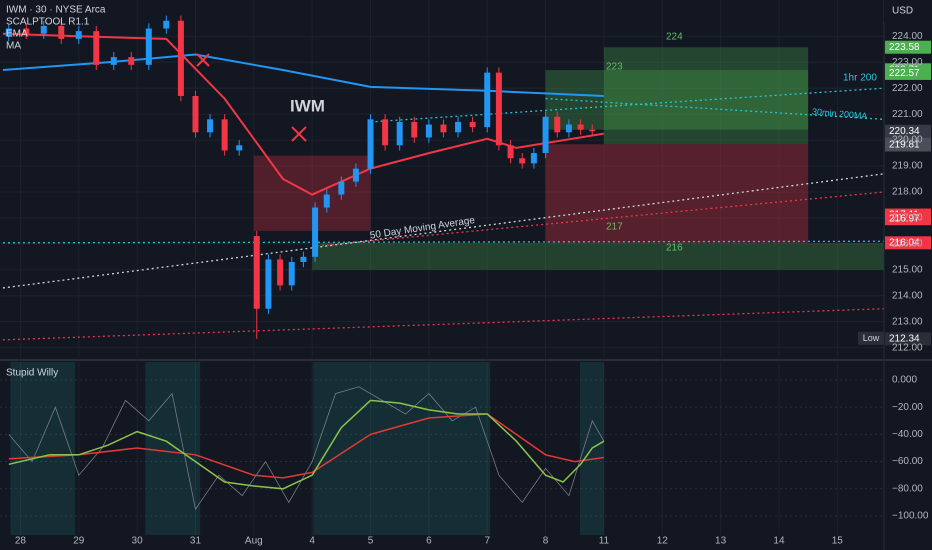  I want to click on x-tick-label: 7, so click(487, 541).